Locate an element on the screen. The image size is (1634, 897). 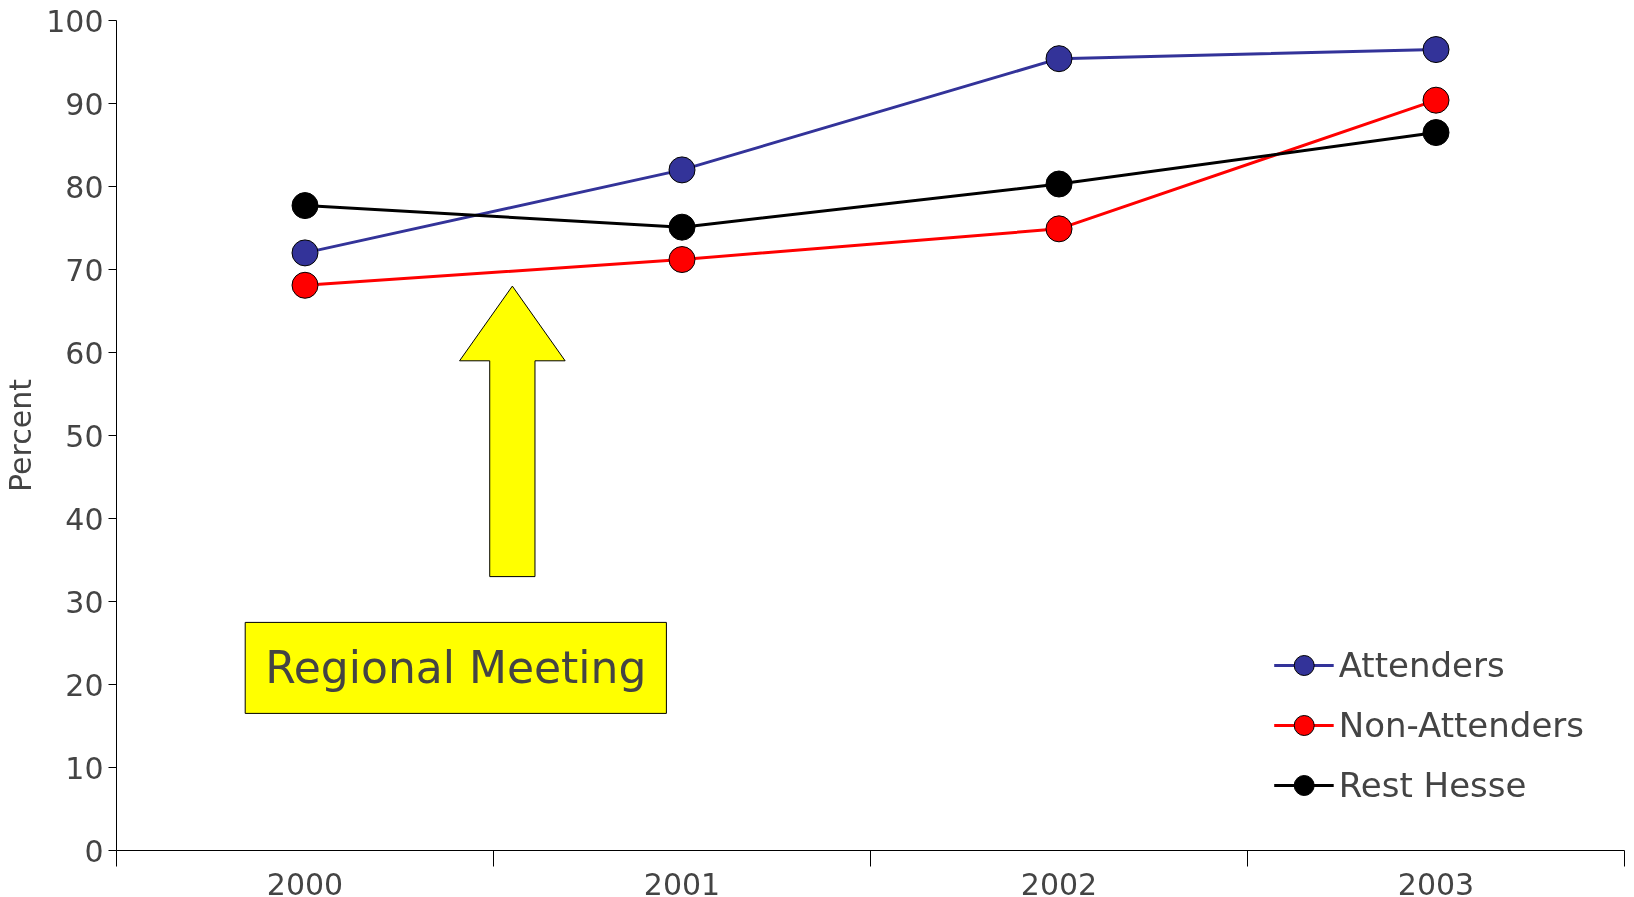
y-tick-label: 90 is located at coordinates (84, 104).